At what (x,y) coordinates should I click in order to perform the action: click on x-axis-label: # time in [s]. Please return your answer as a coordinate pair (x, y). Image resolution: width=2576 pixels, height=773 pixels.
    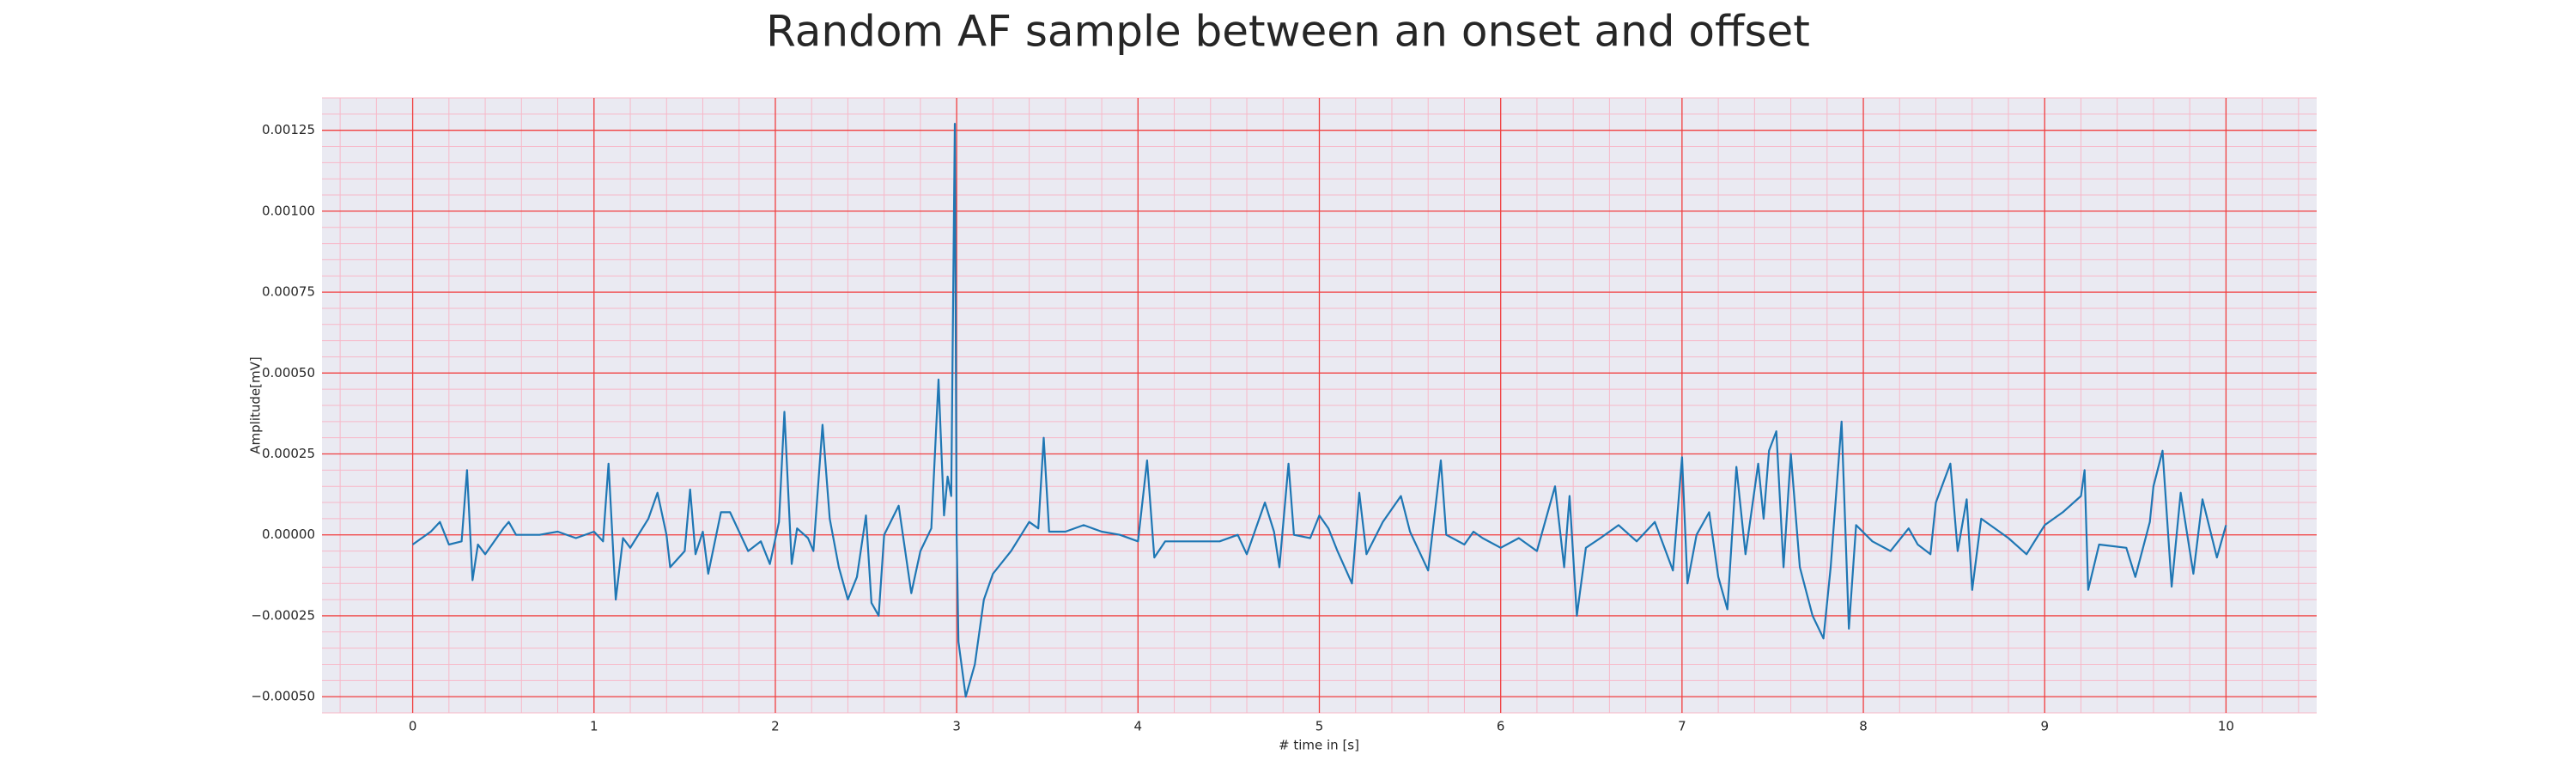
    Looking at the image, I should click on (1319, 745).